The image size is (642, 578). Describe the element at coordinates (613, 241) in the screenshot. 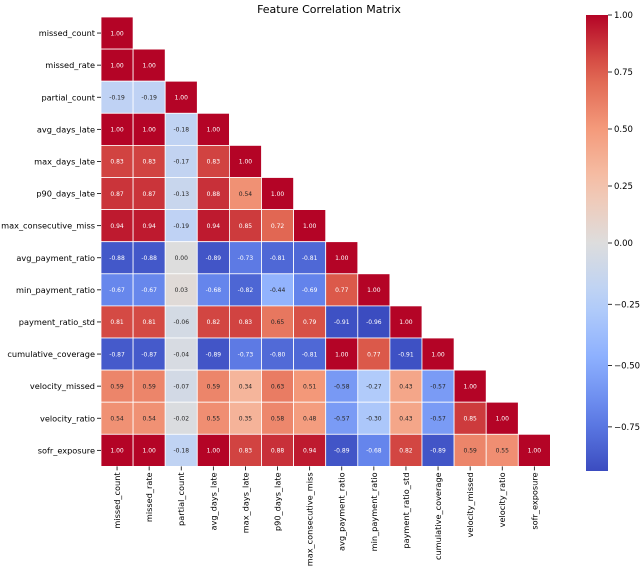

I see `colorbar: 1.00 0.75 0.50 0.25 0.00 −0.25 −0.50 −0.75` at that location.